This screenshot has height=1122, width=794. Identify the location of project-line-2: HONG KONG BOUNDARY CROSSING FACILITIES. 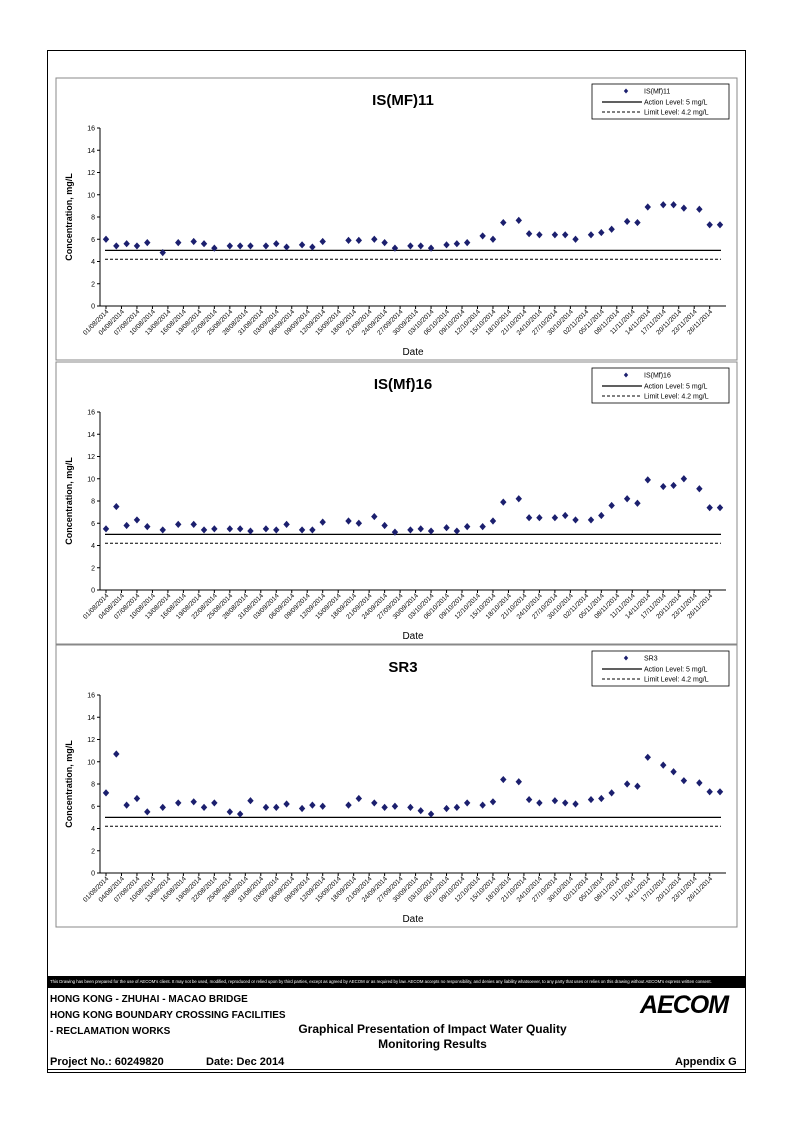
(168, 1015).